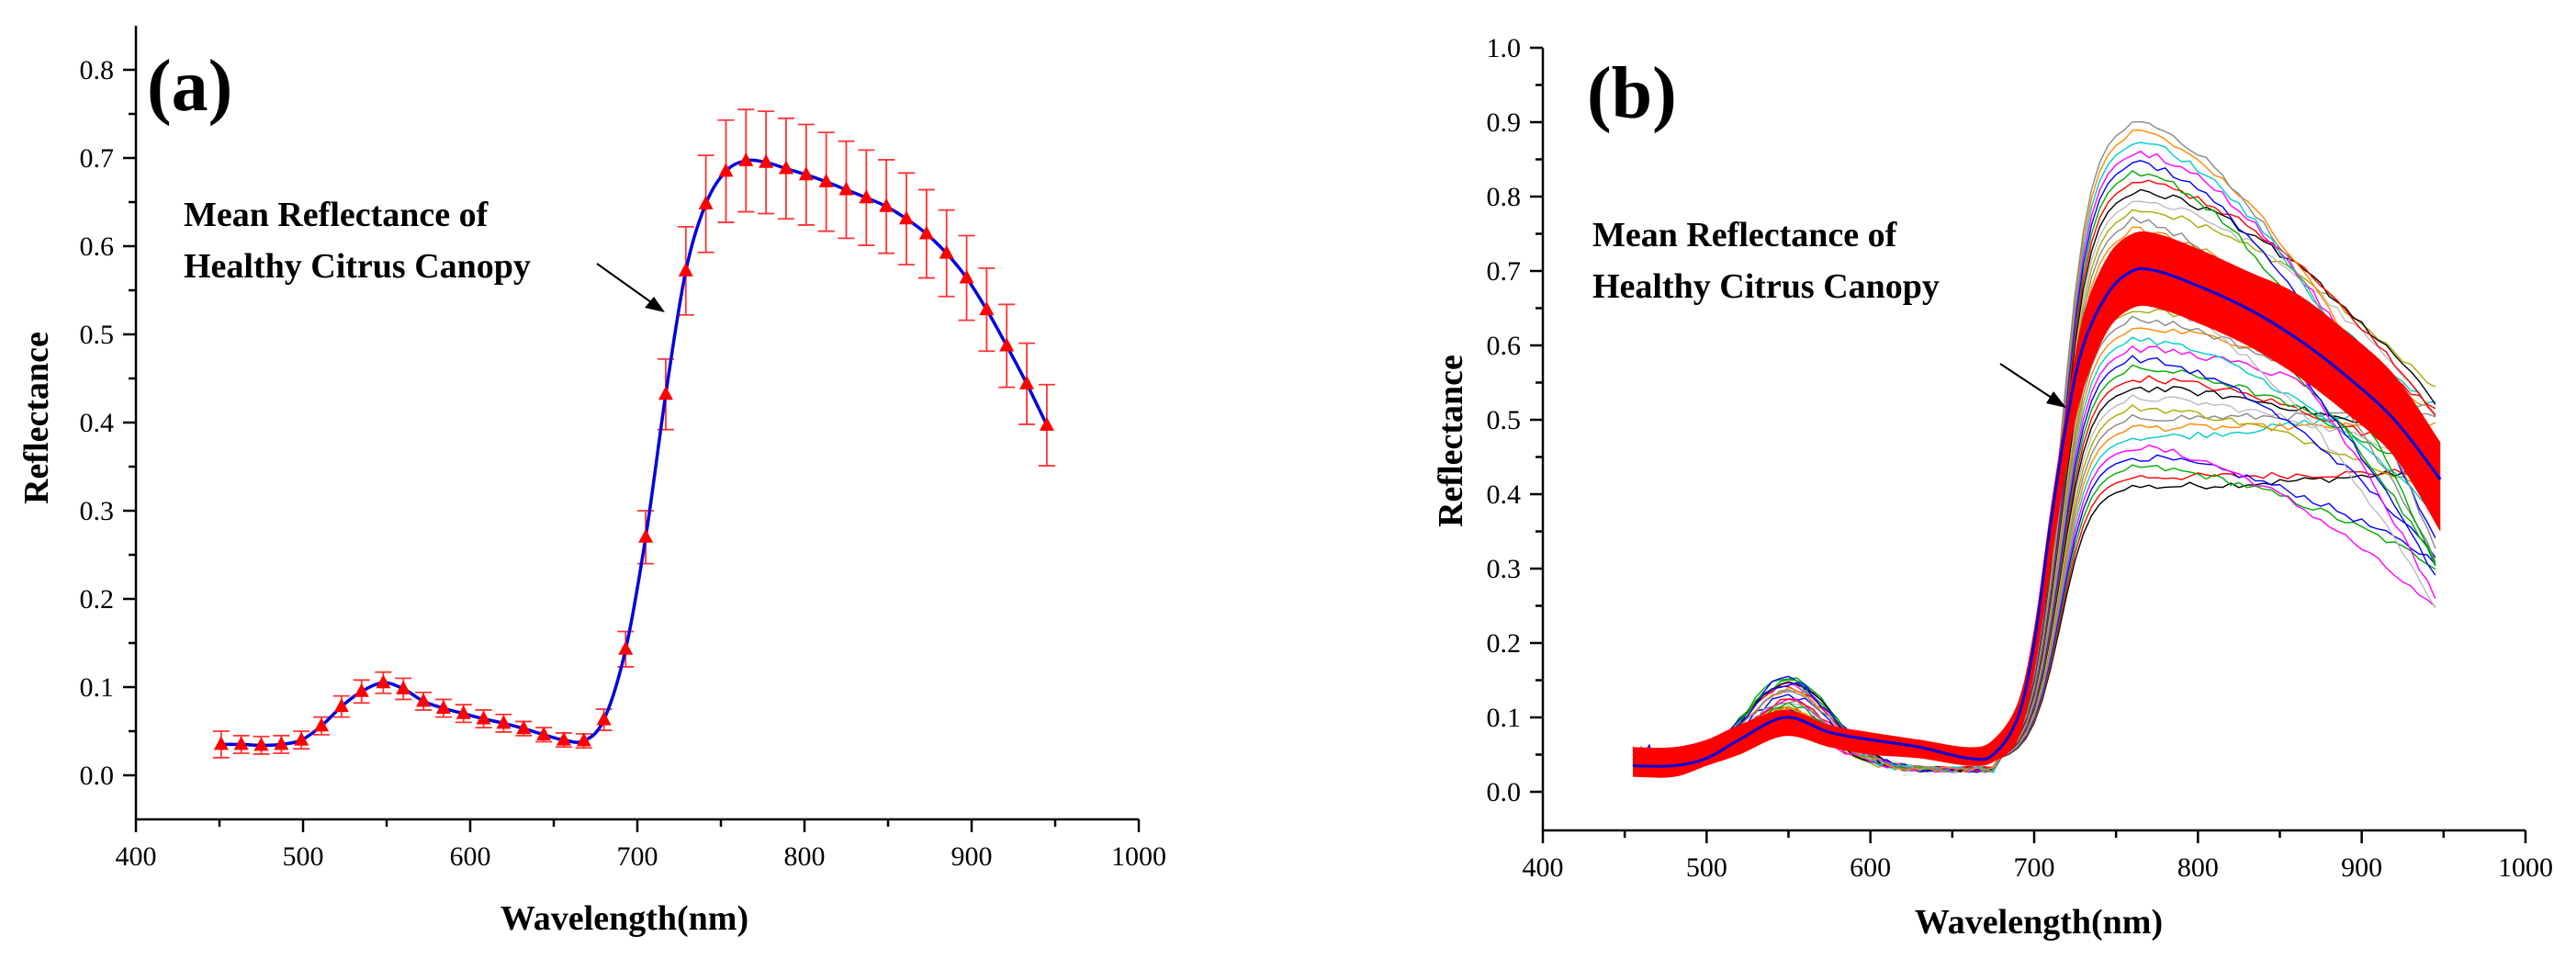 This screenshot has height=959, width=2576. What do you see at coordinates (97, 687) in the screenshot?
I see `a-ytick-label: 0.1` at bounding box center [97, 687].